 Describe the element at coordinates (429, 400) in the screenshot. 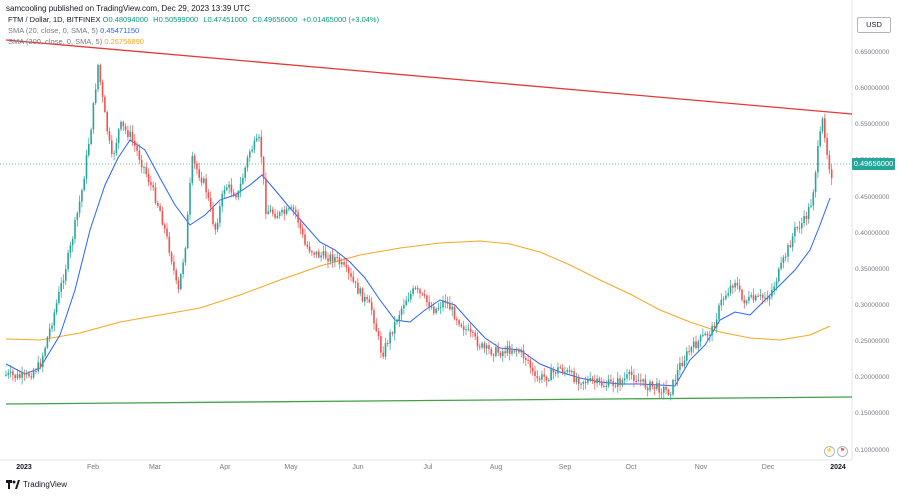

I see `support-trendline` at that location.